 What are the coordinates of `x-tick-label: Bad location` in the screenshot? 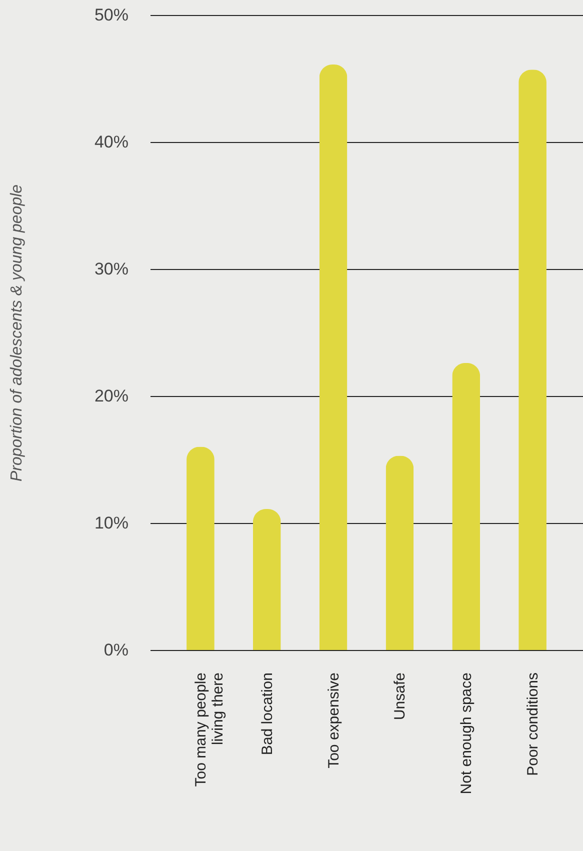 It's located at (267, 714).